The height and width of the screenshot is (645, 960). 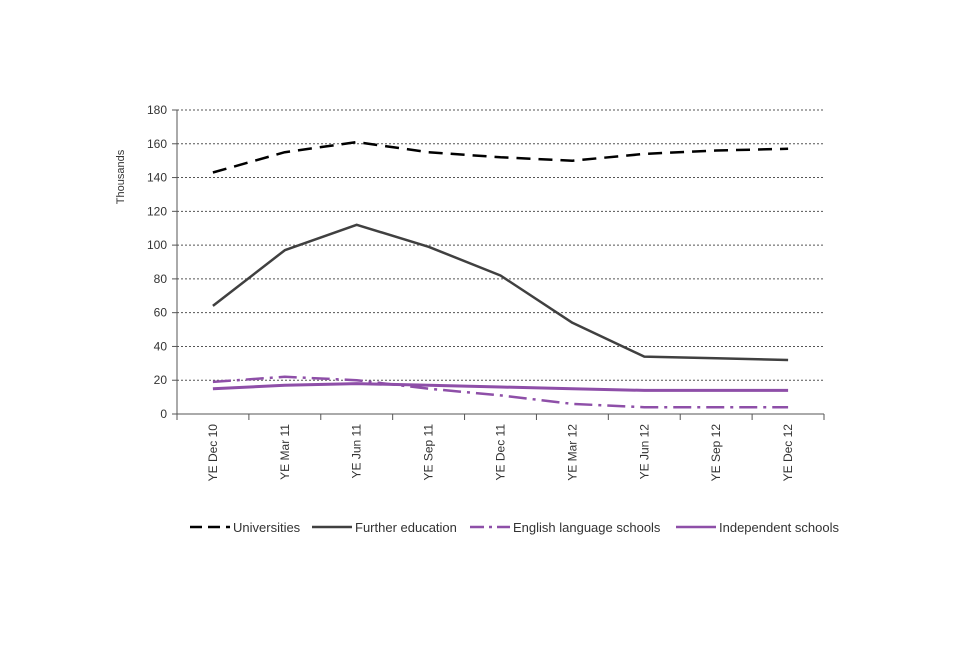 I want to click on y-tick-label: 40, so click(x=161, y=346).